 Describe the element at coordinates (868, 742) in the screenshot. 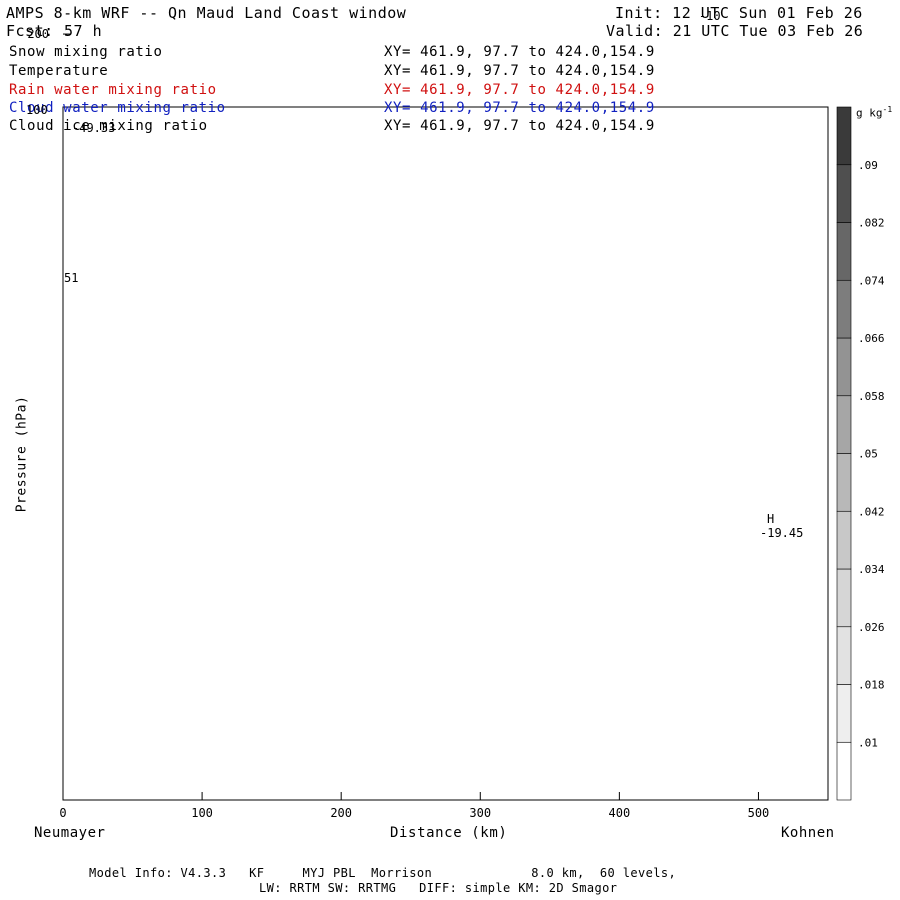

I see `colorbar-label-0: .01` at that location.